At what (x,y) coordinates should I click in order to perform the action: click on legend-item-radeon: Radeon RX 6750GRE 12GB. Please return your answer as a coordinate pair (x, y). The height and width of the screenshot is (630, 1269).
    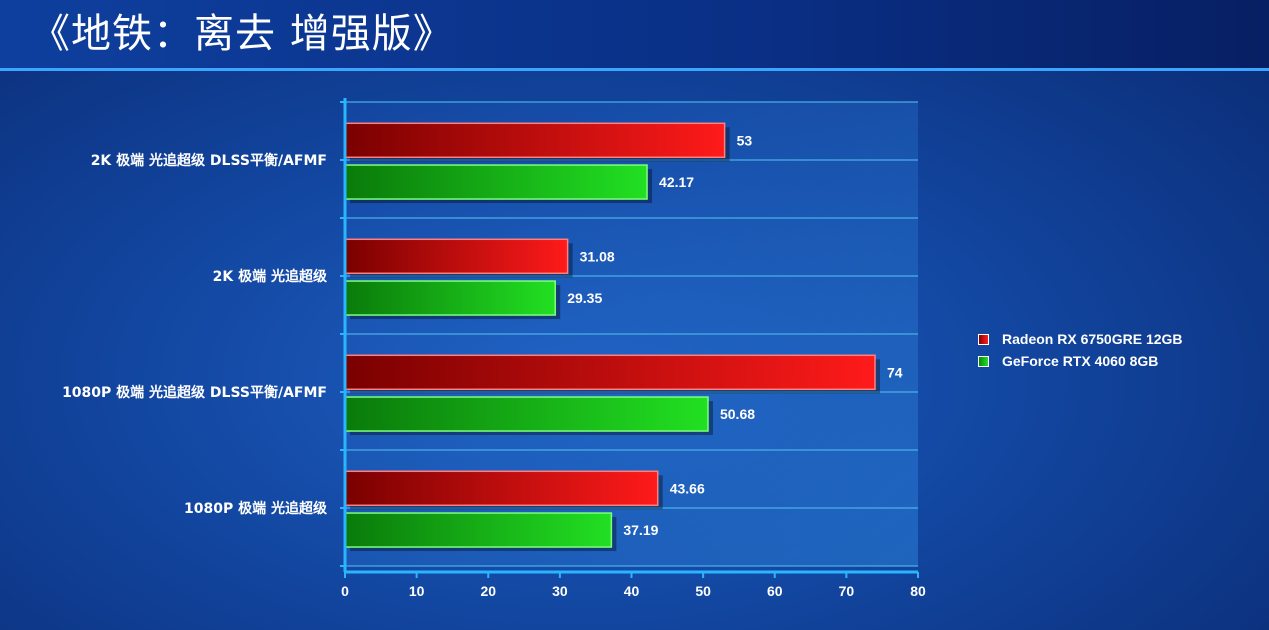
    Looking at the image, I should click on (1080, 339).